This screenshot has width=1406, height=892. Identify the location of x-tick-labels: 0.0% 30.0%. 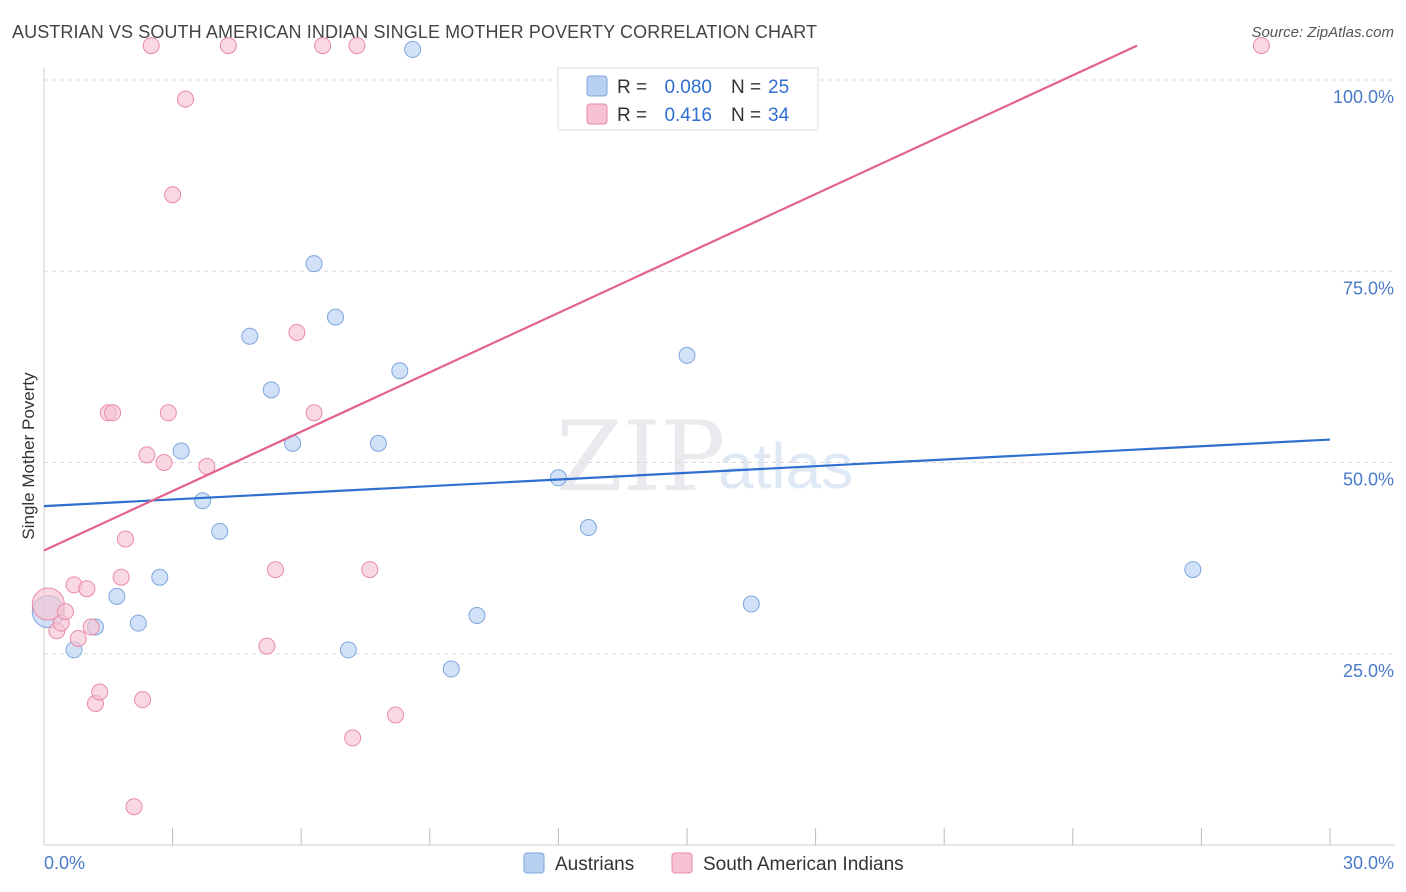
(719, 863).